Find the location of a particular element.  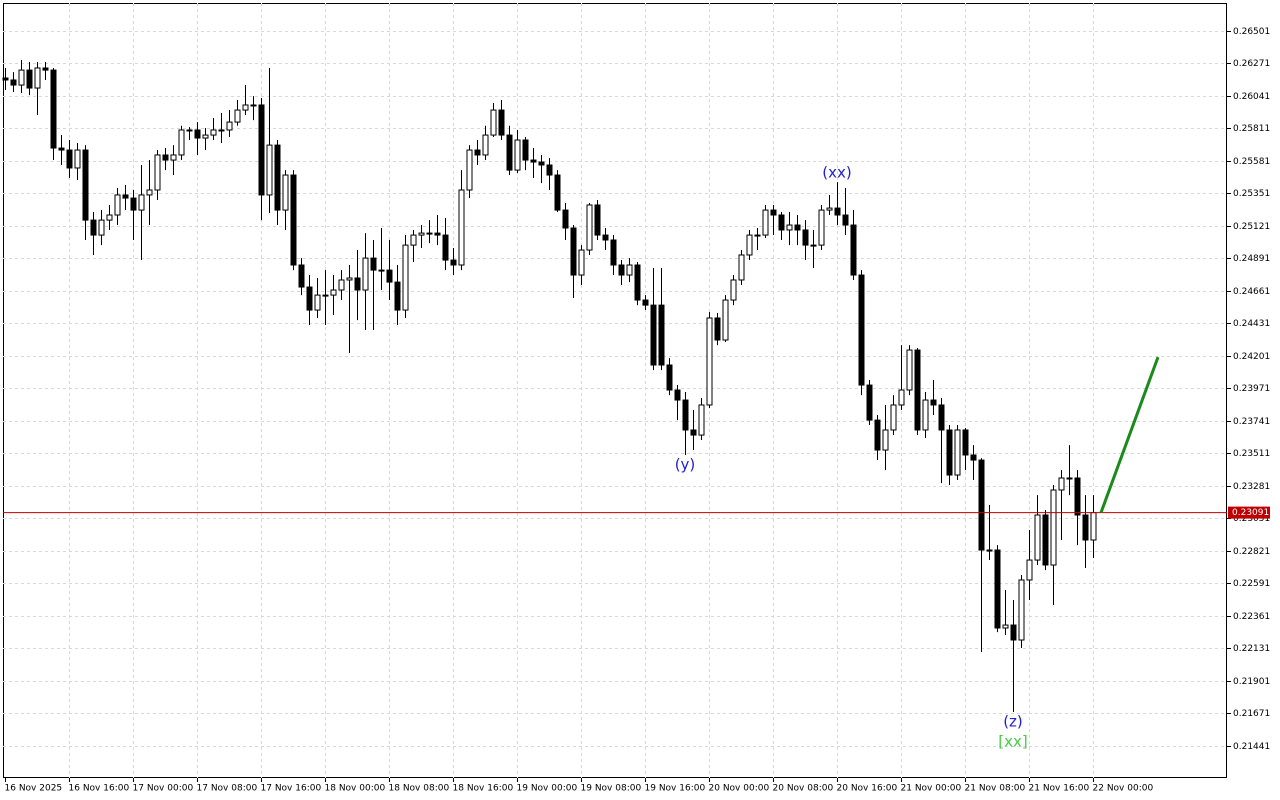

y-tick-label: 0.22821 is located at coordinates (1251, 552).